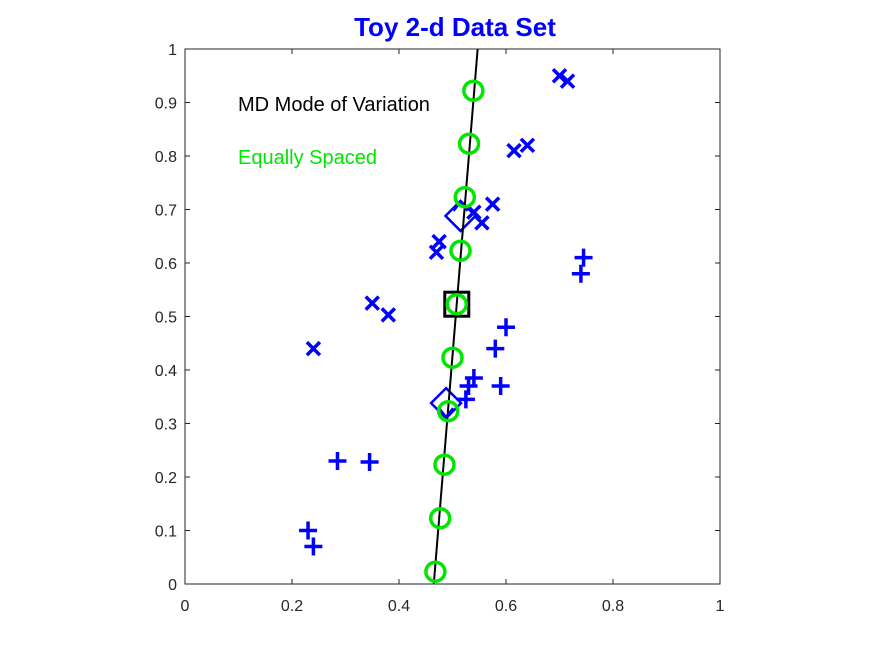 The height and width of the screenshot is (656, 875). Describe the element at coordinates (166, 532) in the screenshot. I see `y-tick-label: 0.1` at that location.